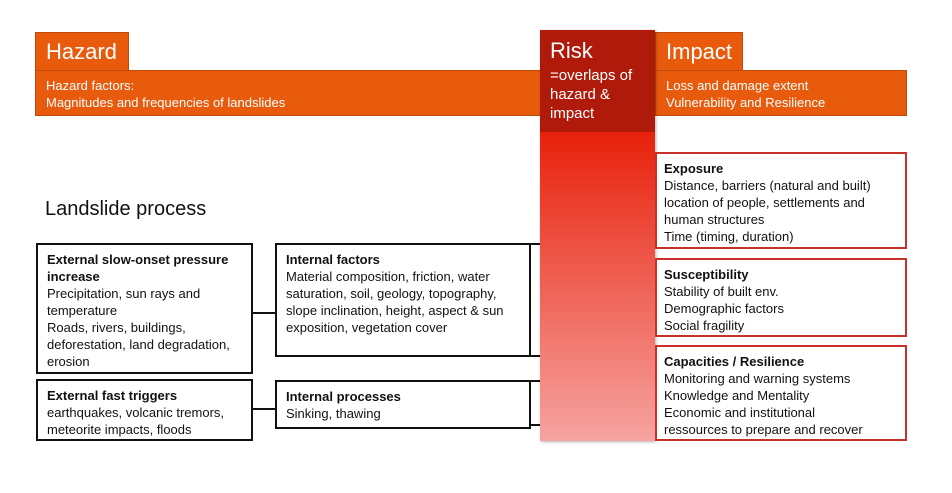  I want to click on box-title: Exposure, so click(694, 168).